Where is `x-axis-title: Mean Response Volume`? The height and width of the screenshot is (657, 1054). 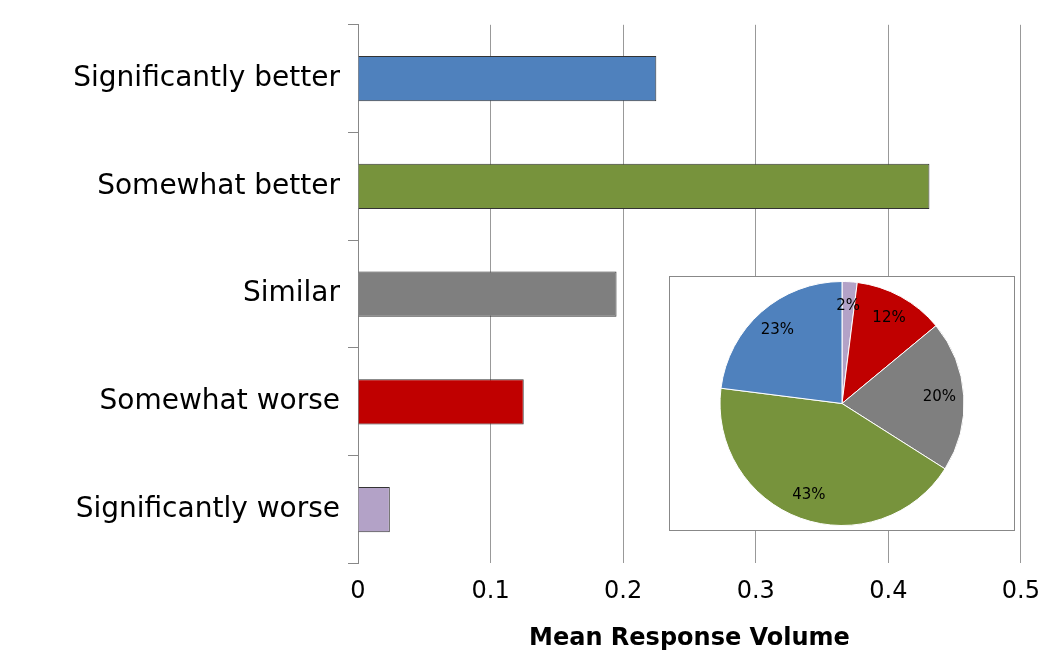 x-axis-title: Mean Response Volume is located at coordinates (689, 636).